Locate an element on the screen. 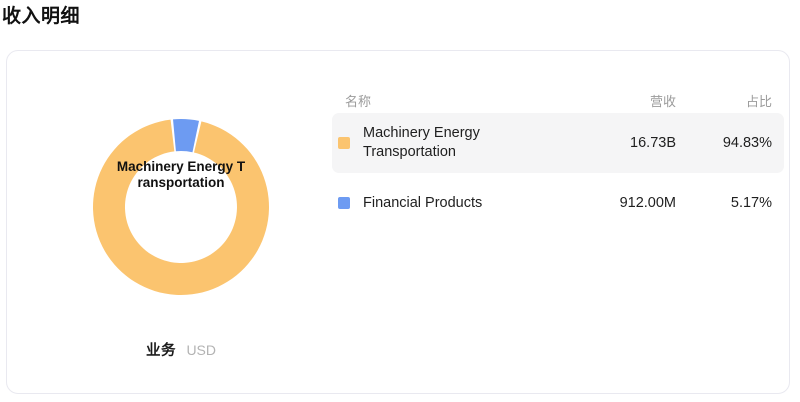  cell-percent: 5.17% is located at coordinates (751, 203).